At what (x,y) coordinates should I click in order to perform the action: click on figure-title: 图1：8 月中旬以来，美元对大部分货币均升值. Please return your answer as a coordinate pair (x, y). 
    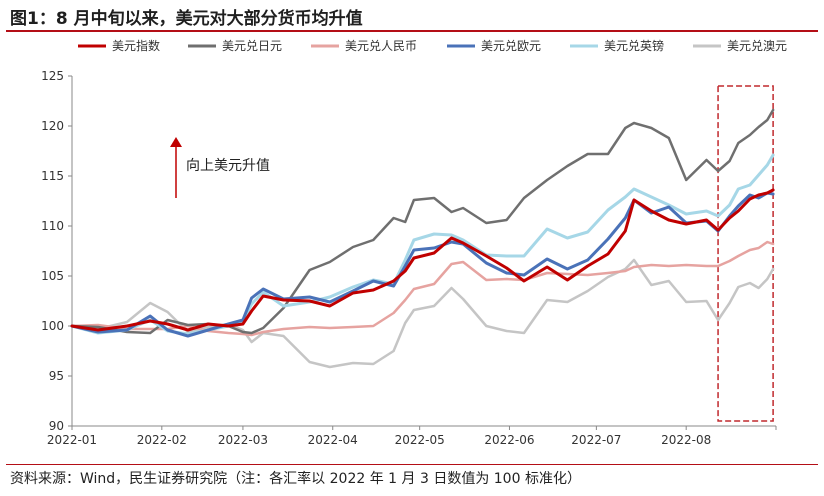
    Looking at the image, I should click on (186, 19).